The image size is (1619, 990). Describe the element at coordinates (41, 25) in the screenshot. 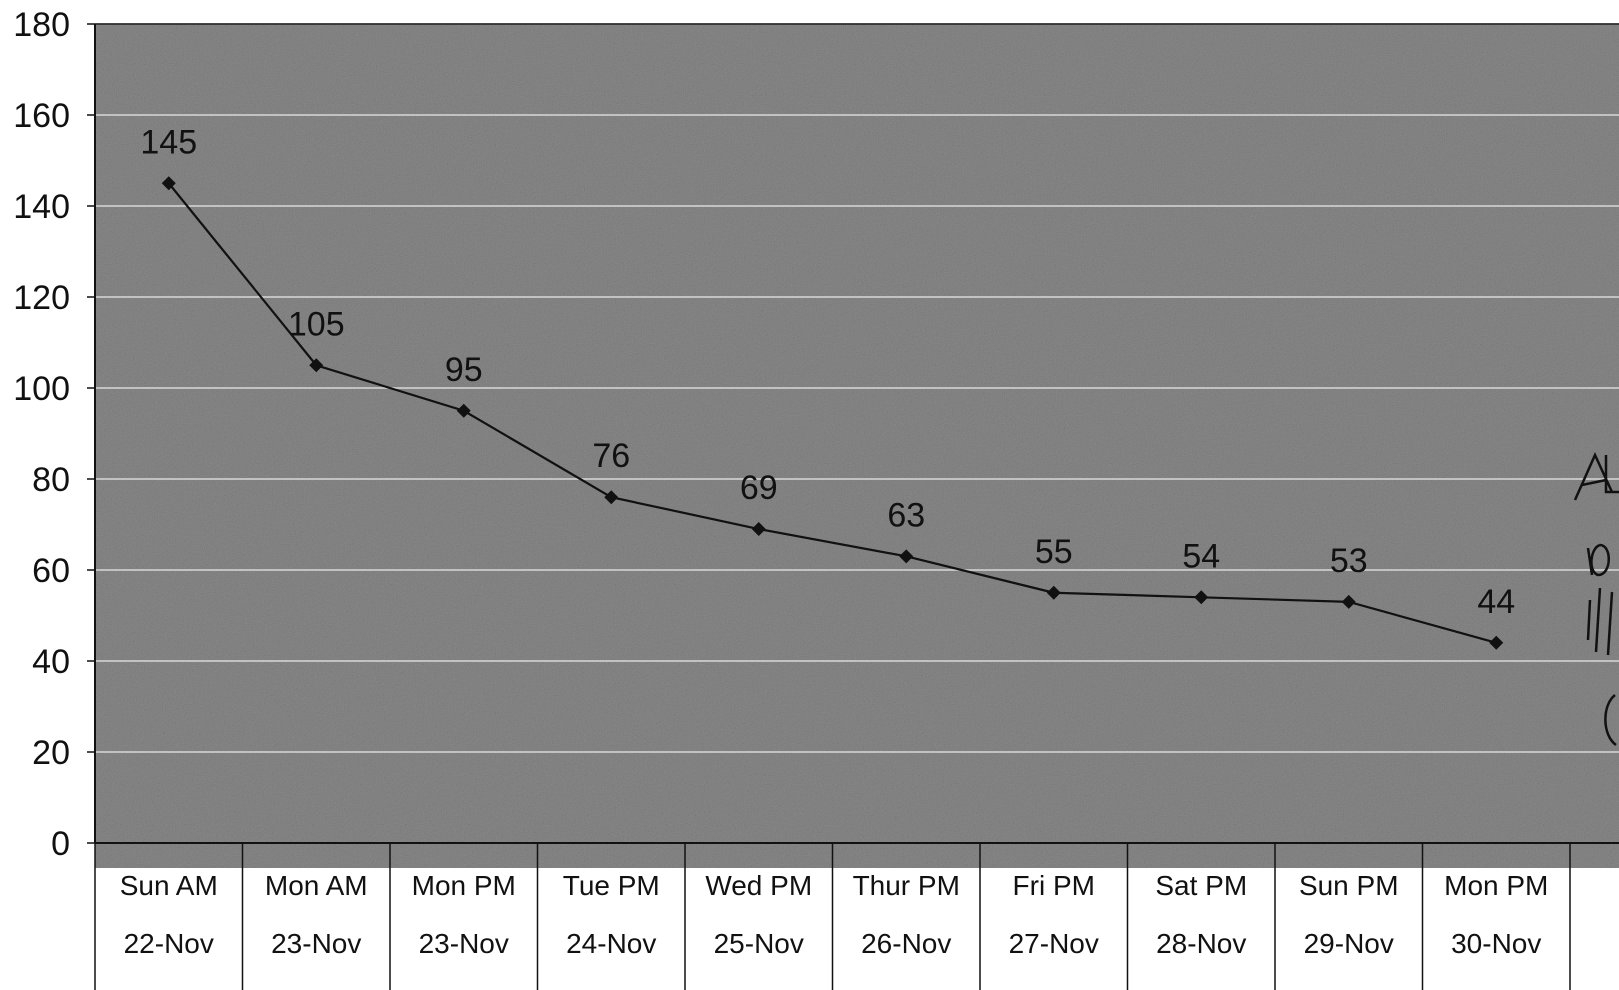

I see `y-tick-label: 180` at that location.